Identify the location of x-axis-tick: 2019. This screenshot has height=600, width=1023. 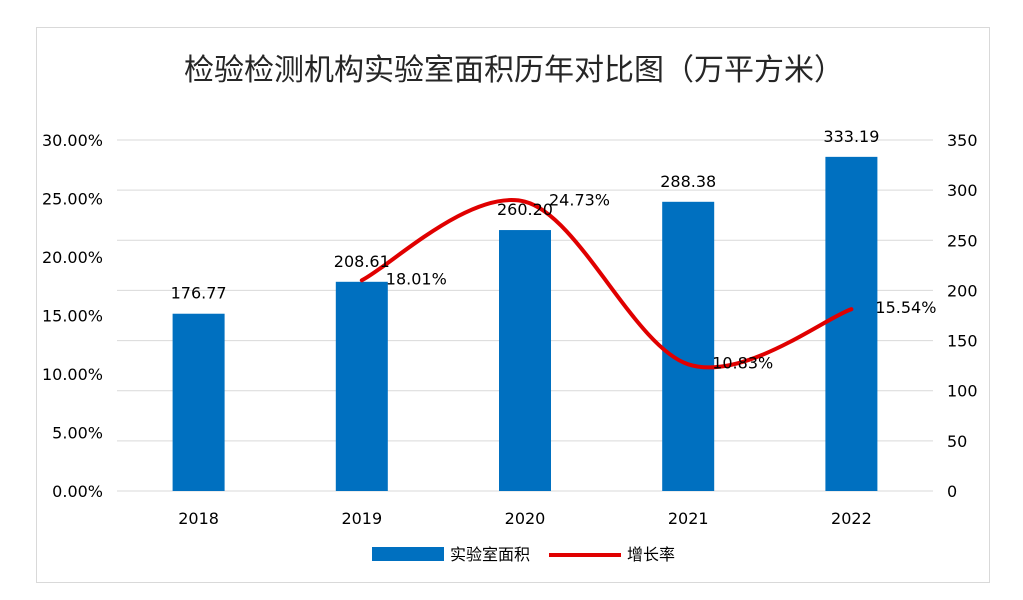
(361, 518).